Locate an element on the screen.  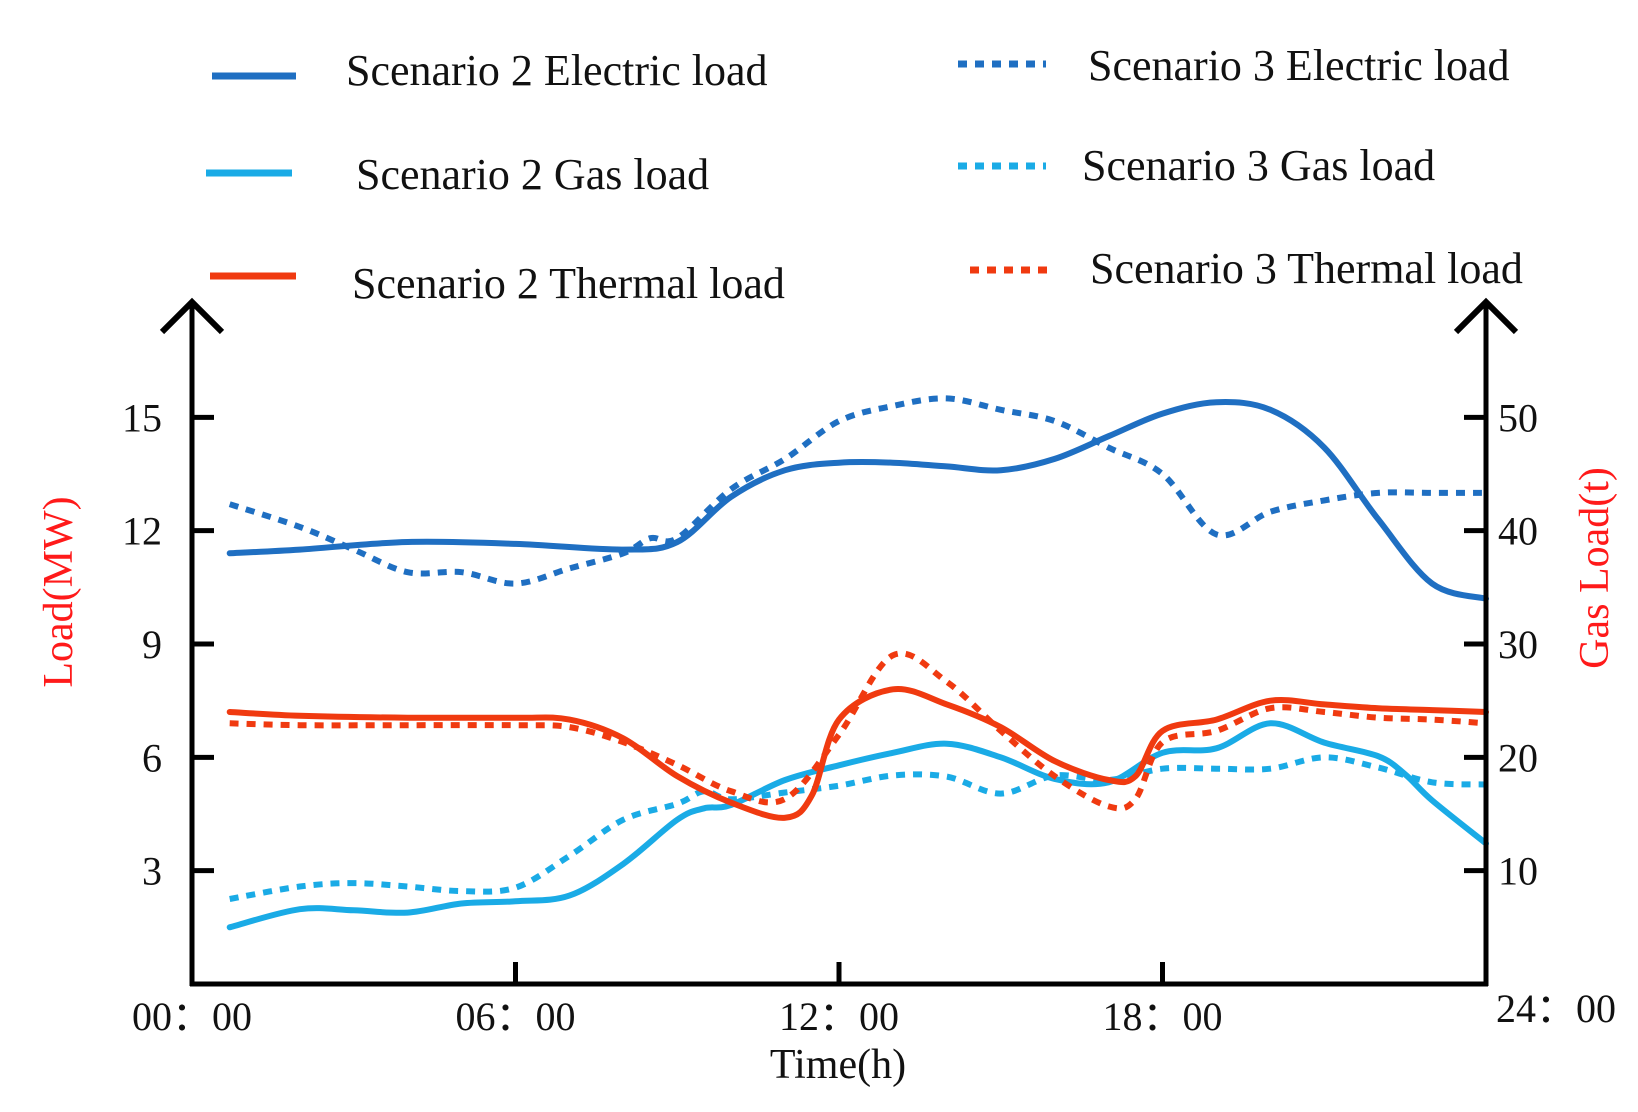
right-y-axis-arrow is located at coordinates (1486, 316).